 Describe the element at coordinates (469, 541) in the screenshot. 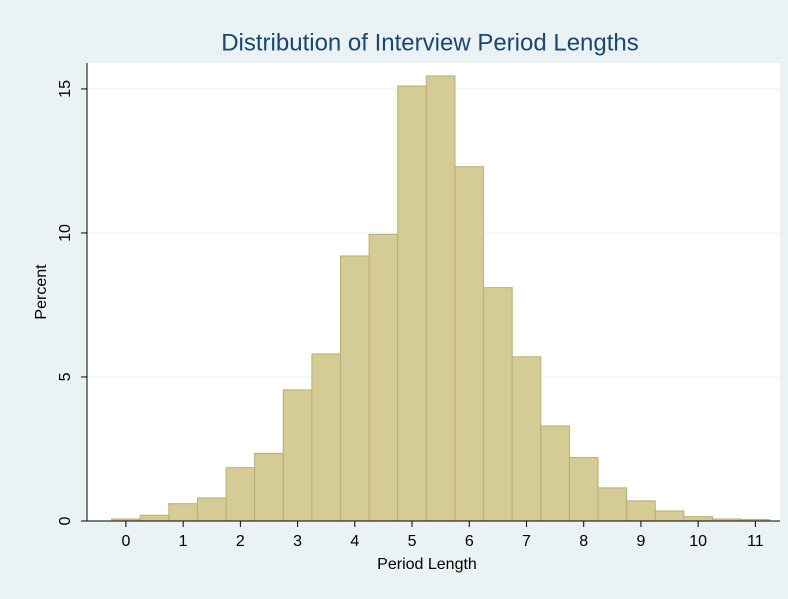

I see `x-tick-label: 6` at that location.